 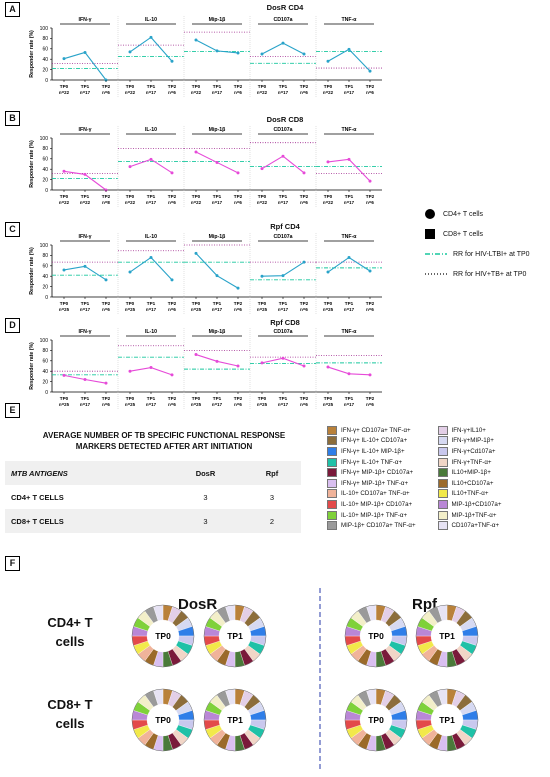 I want to click on combo-legend-label: IFN-γ+TNF-α+, so click(x=471, y=462).